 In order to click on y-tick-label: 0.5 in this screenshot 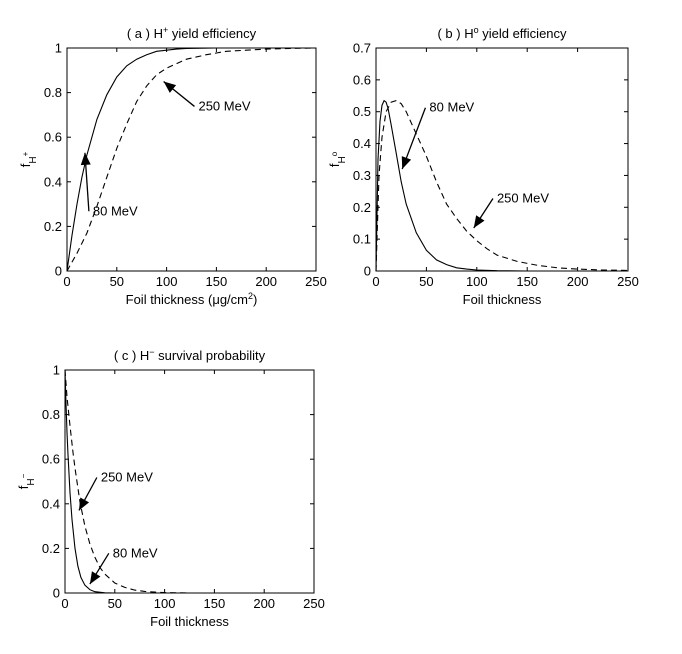, I will do `click(362, 111)`.